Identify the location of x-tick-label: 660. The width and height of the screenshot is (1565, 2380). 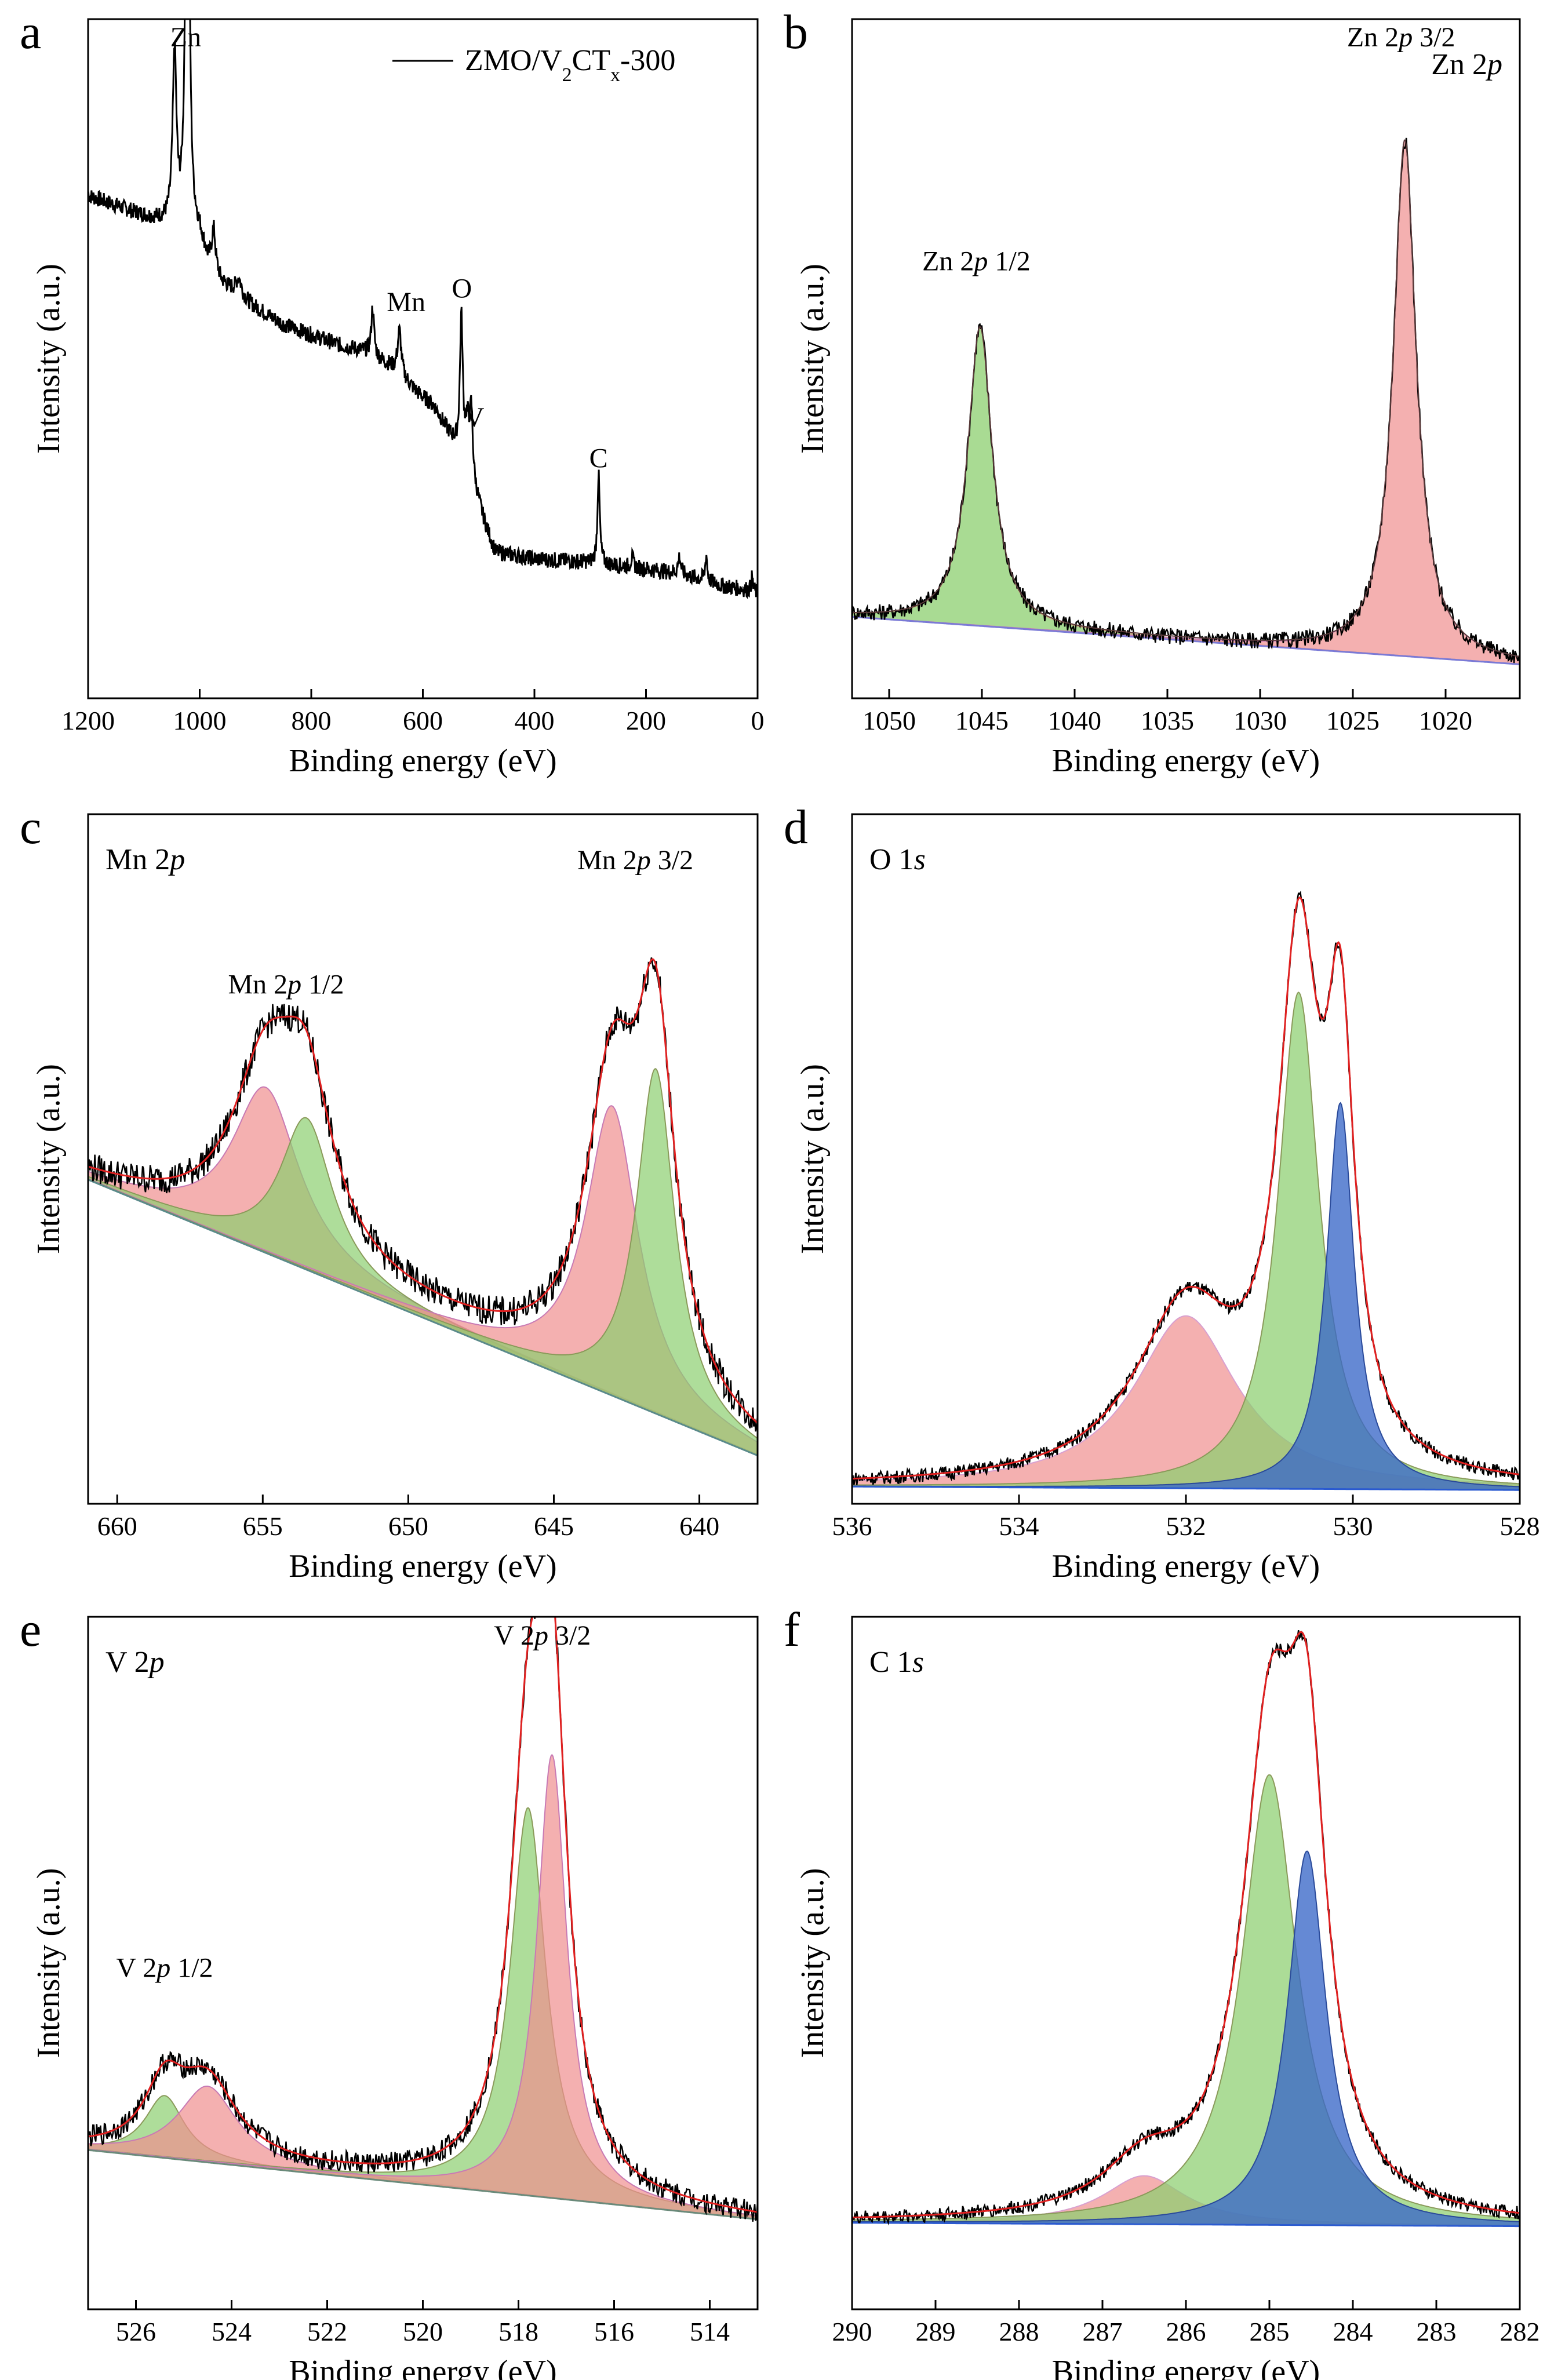
(117, 1526).